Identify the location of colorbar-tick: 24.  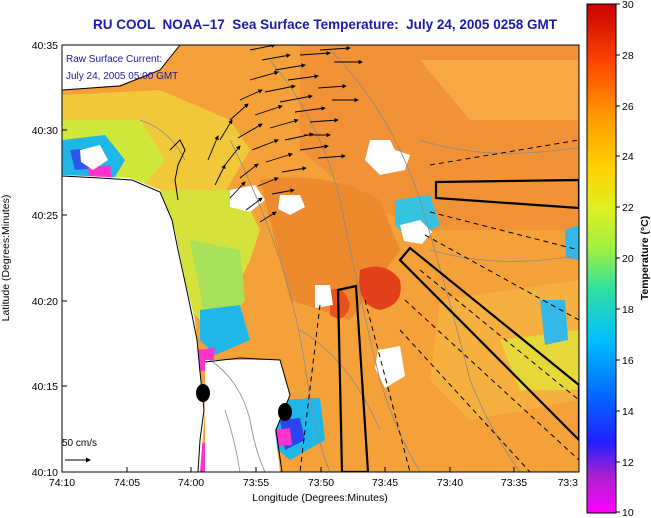
(628, 157).